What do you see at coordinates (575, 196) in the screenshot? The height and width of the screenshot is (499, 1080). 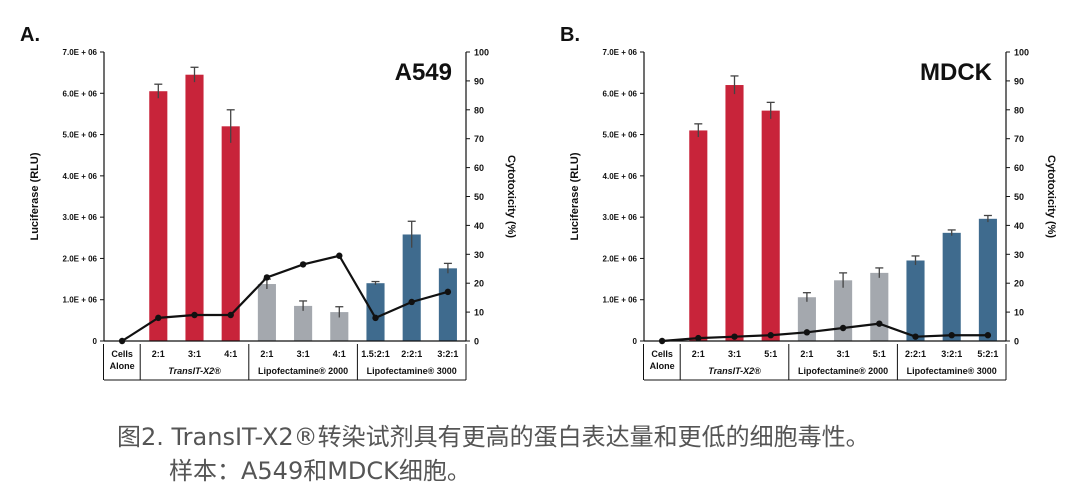 I see `y-axis-label: Luciferase (RLU)` at bounding box center [575, 196].